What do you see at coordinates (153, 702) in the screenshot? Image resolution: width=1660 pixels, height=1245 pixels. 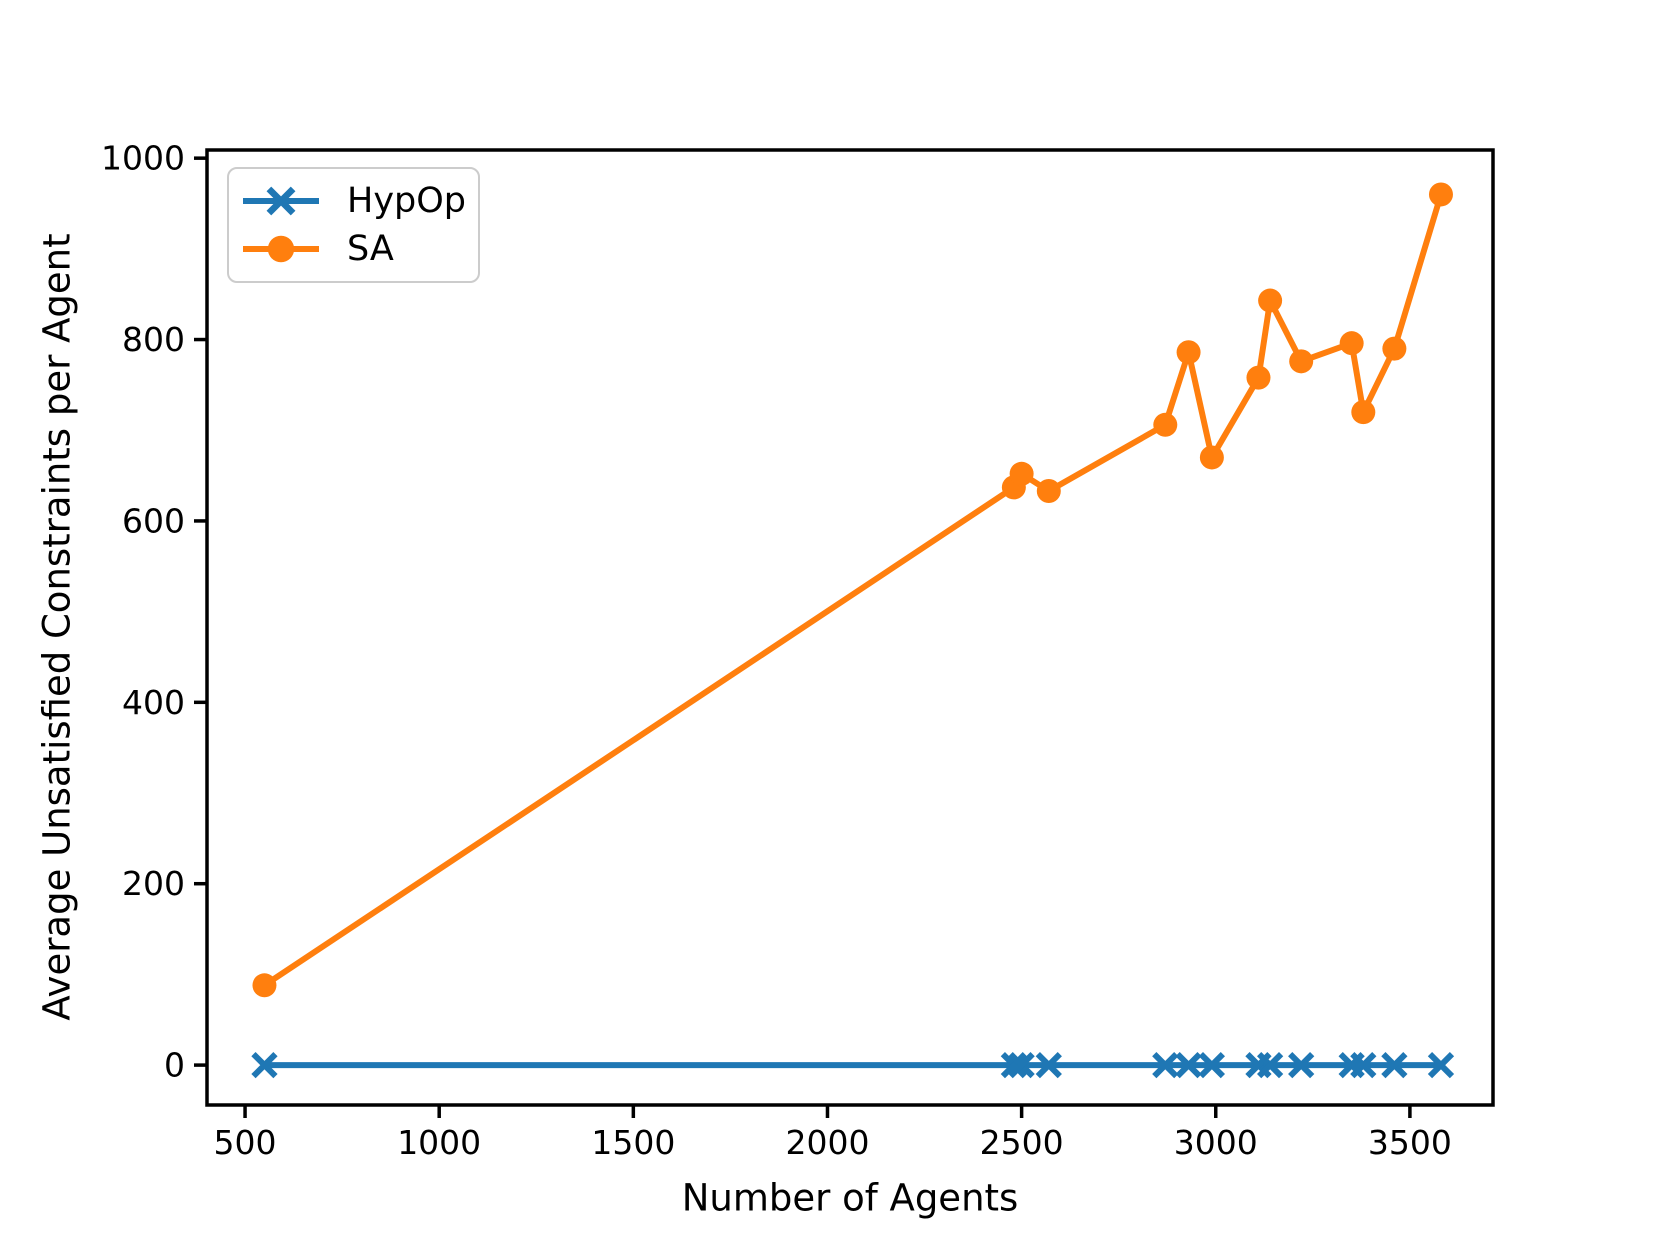 I see `y-tick-label: 400` at bounding box center [153, 702].